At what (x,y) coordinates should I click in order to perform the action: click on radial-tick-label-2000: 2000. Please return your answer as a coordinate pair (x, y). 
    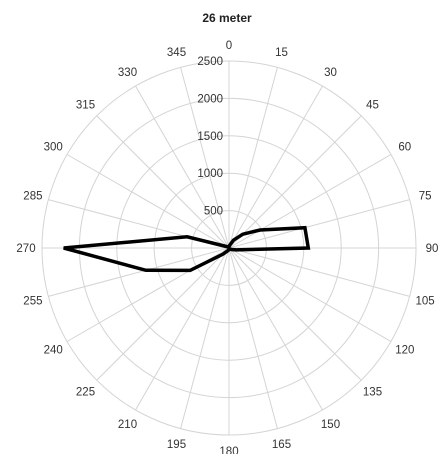
    Looking at the image, I should click on (210, 99).